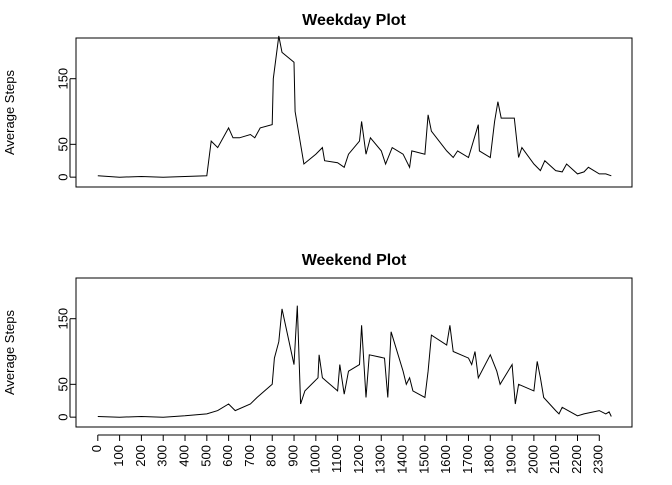  What do you see at coordinates (576, 459) in the screenshot?
I see `x-tick-label: 2200` at bounding box center [576, 459].